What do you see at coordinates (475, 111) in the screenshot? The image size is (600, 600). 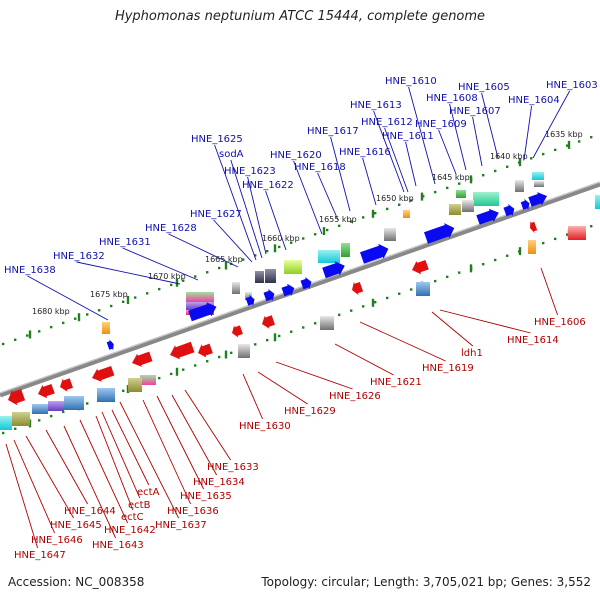 I see `gene-label: HNE_1607` at bounding box center [475, 111].